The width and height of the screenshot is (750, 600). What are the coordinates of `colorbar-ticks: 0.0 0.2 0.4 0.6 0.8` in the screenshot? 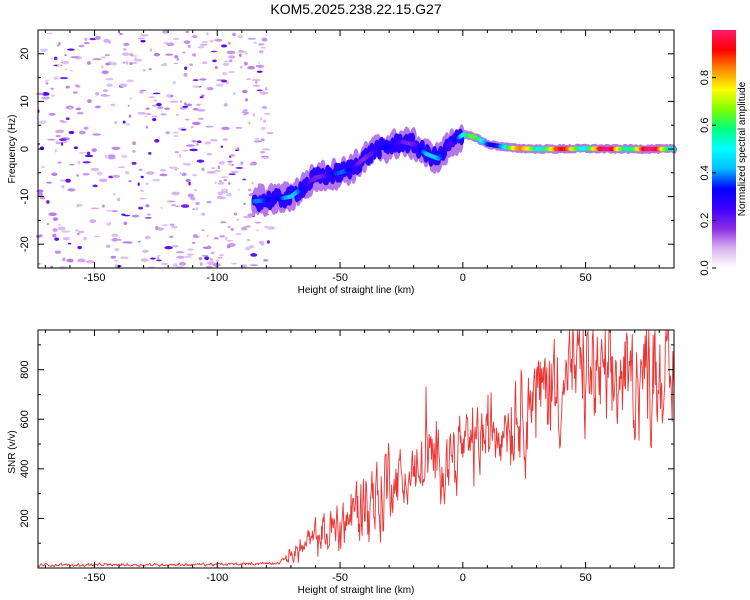 It's located at (707, 173).